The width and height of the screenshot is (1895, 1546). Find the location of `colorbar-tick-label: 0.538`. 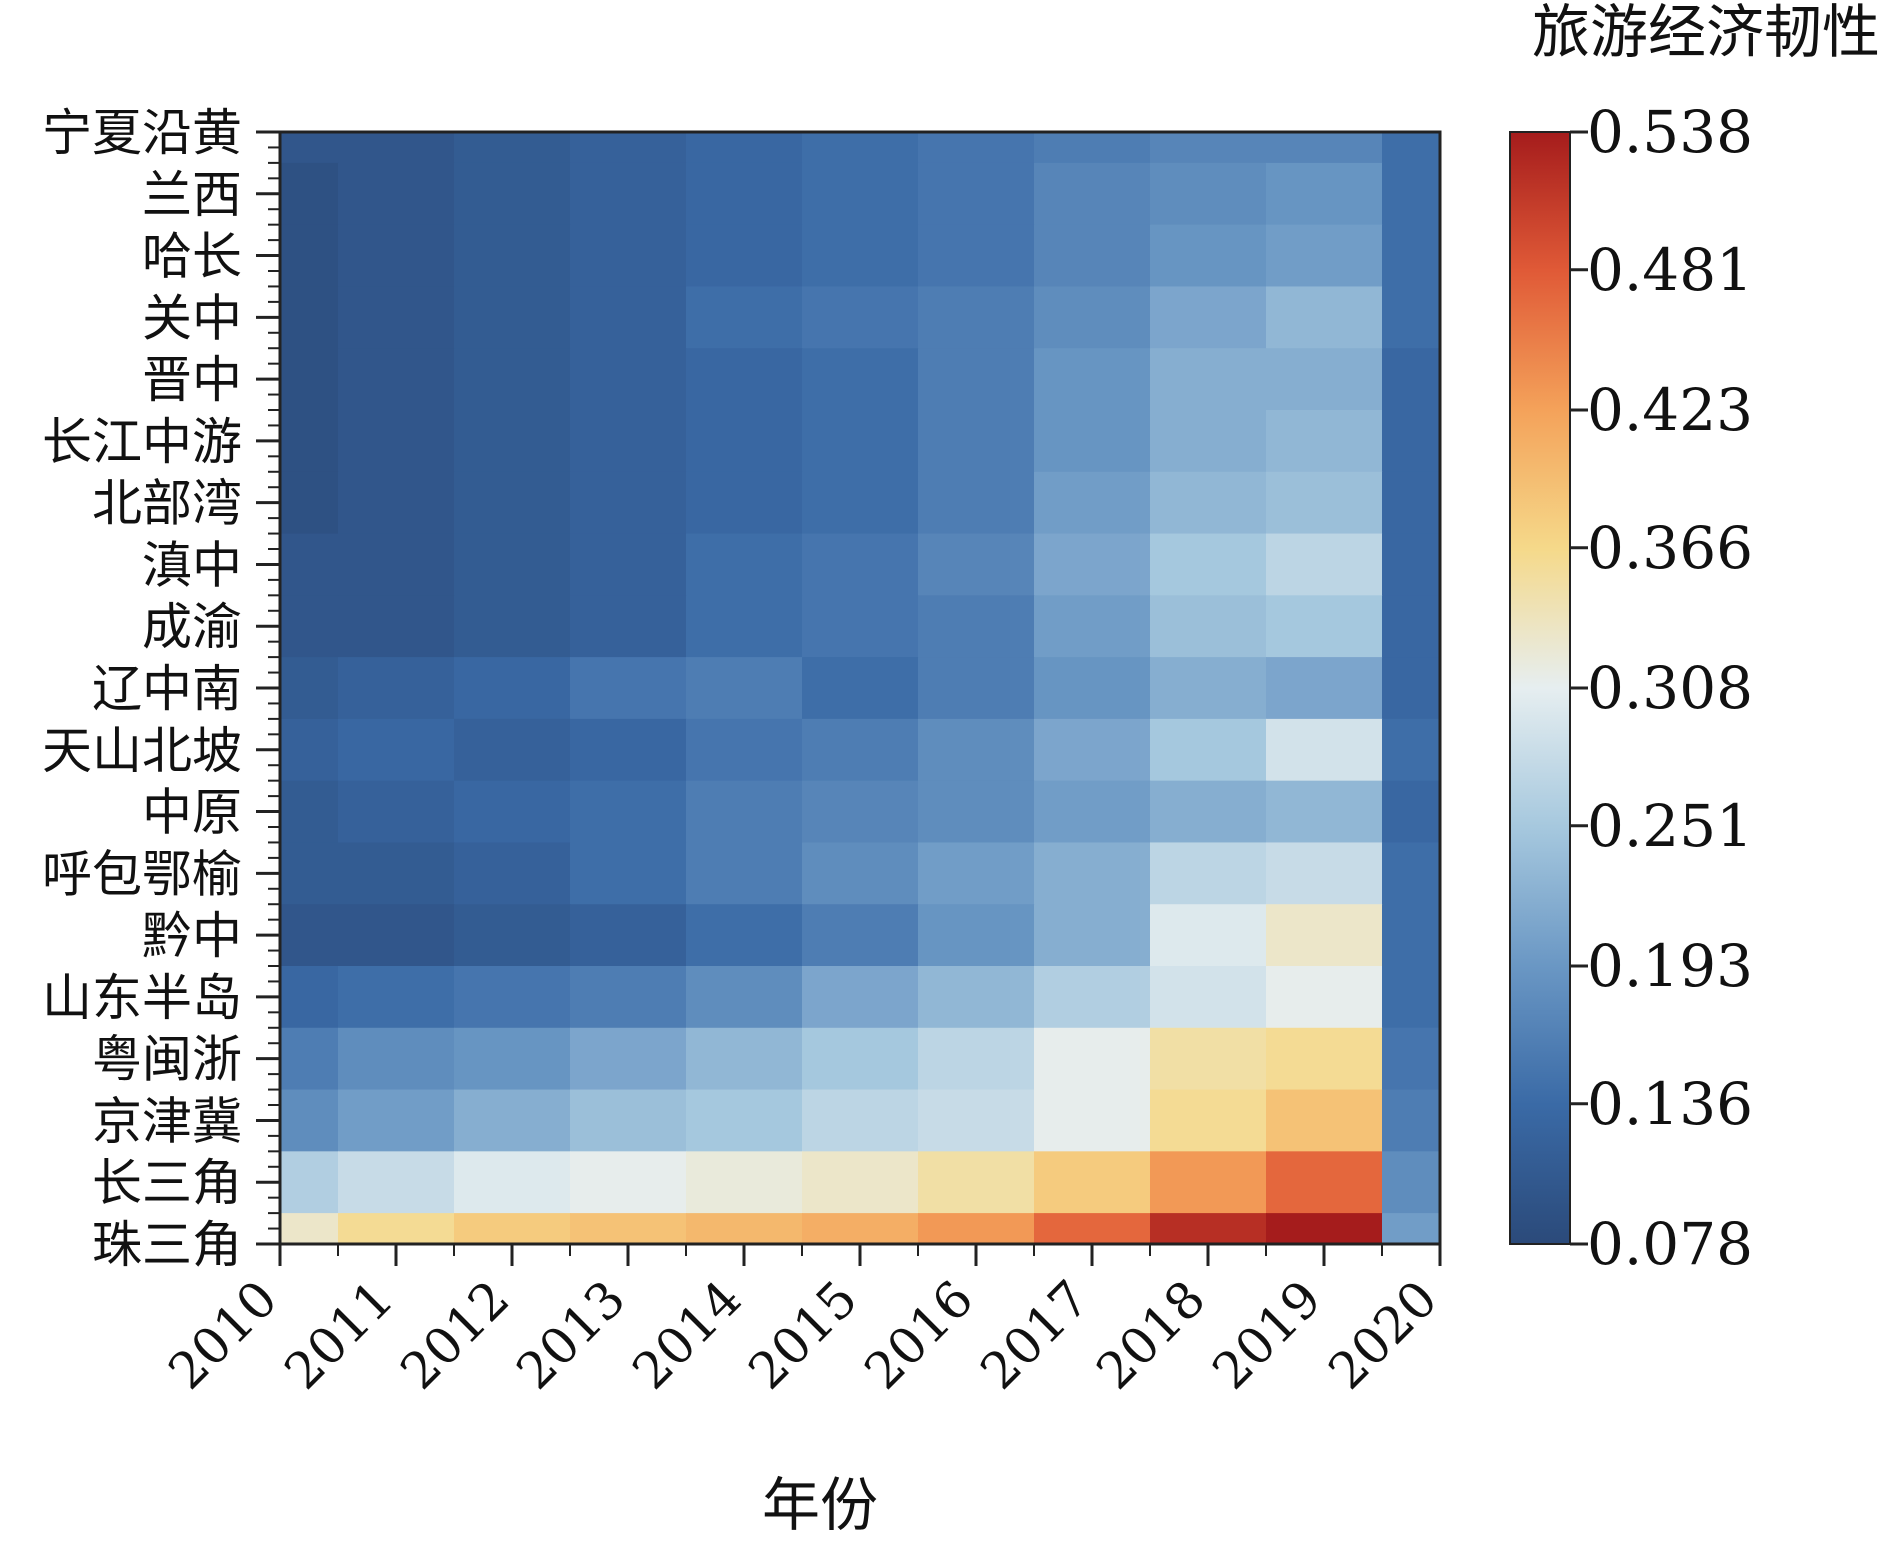

colorbar-tick-label: 0.538 is located at coordinates (1670, 132).